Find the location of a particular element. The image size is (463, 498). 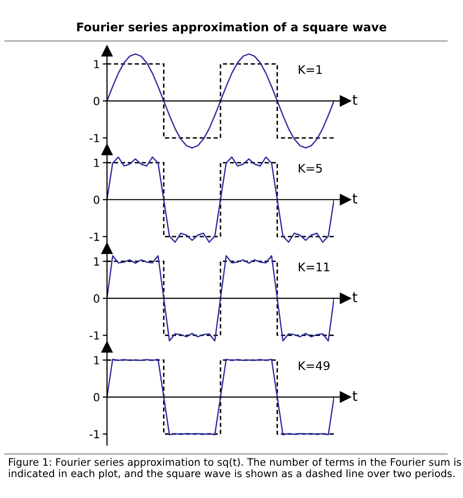

annotation: K=11 is located at coordinates (314, 267).